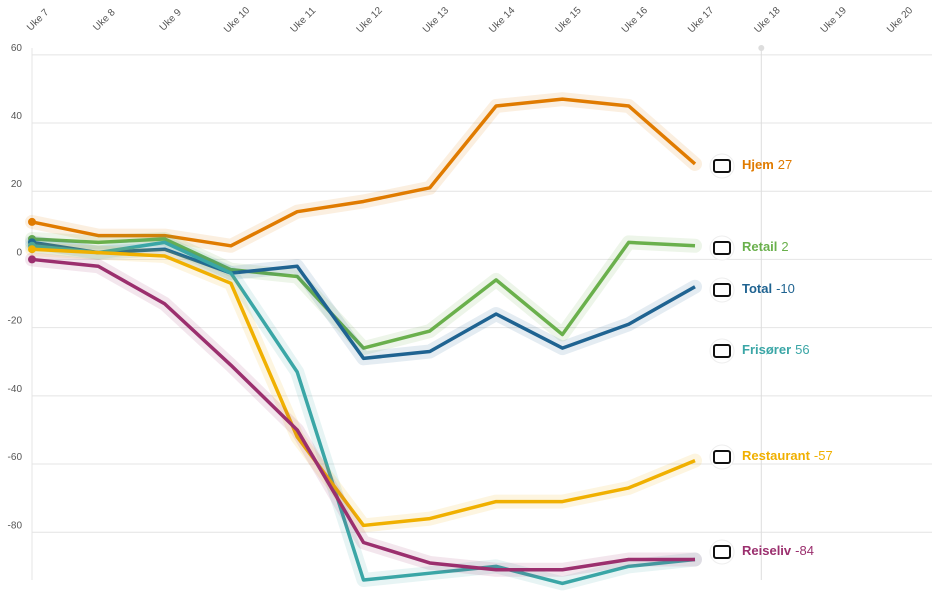  I want to click on series-label: Total -10, so click(768, 288).